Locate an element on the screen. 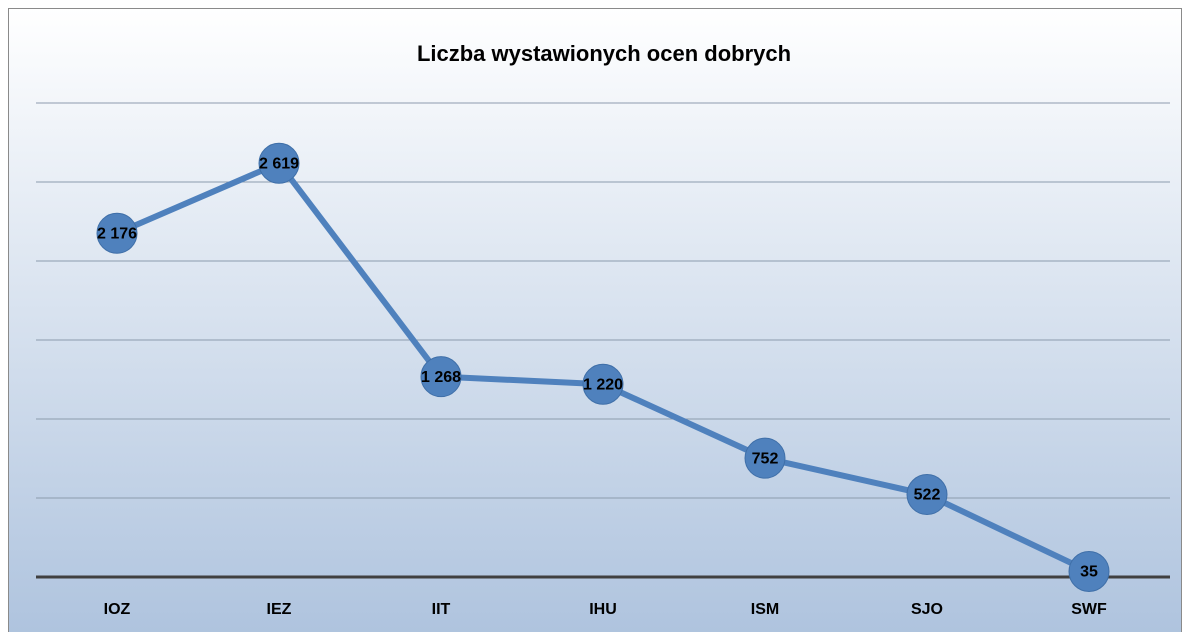 The width and height of the screenshot is (1190, 632). data-label: 522 is located at coordinates (927, 495).